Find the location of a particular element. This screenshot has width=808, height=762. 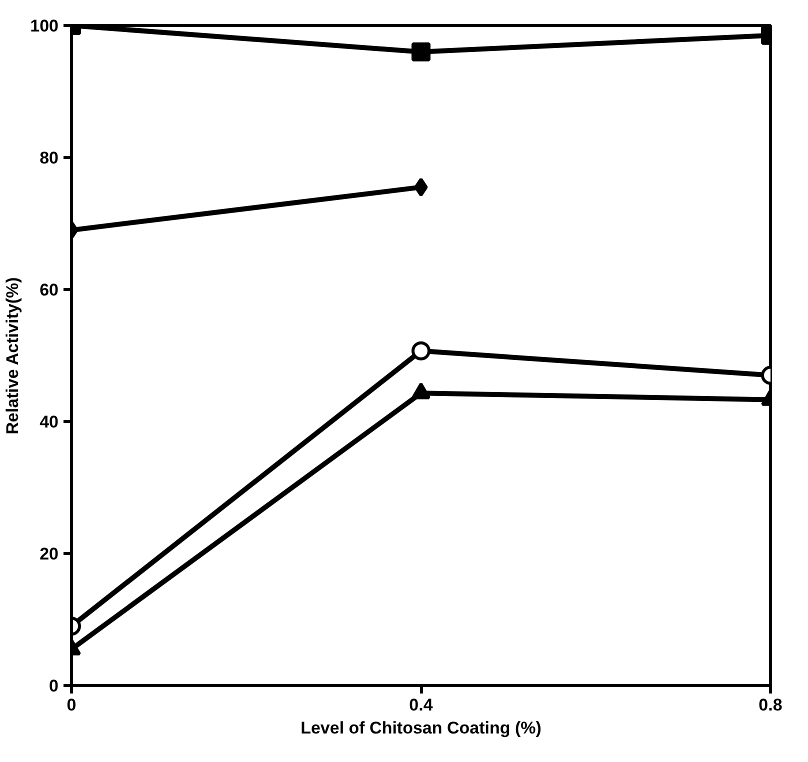

y-tick-label: 100 is located at coordinates (44, 26).